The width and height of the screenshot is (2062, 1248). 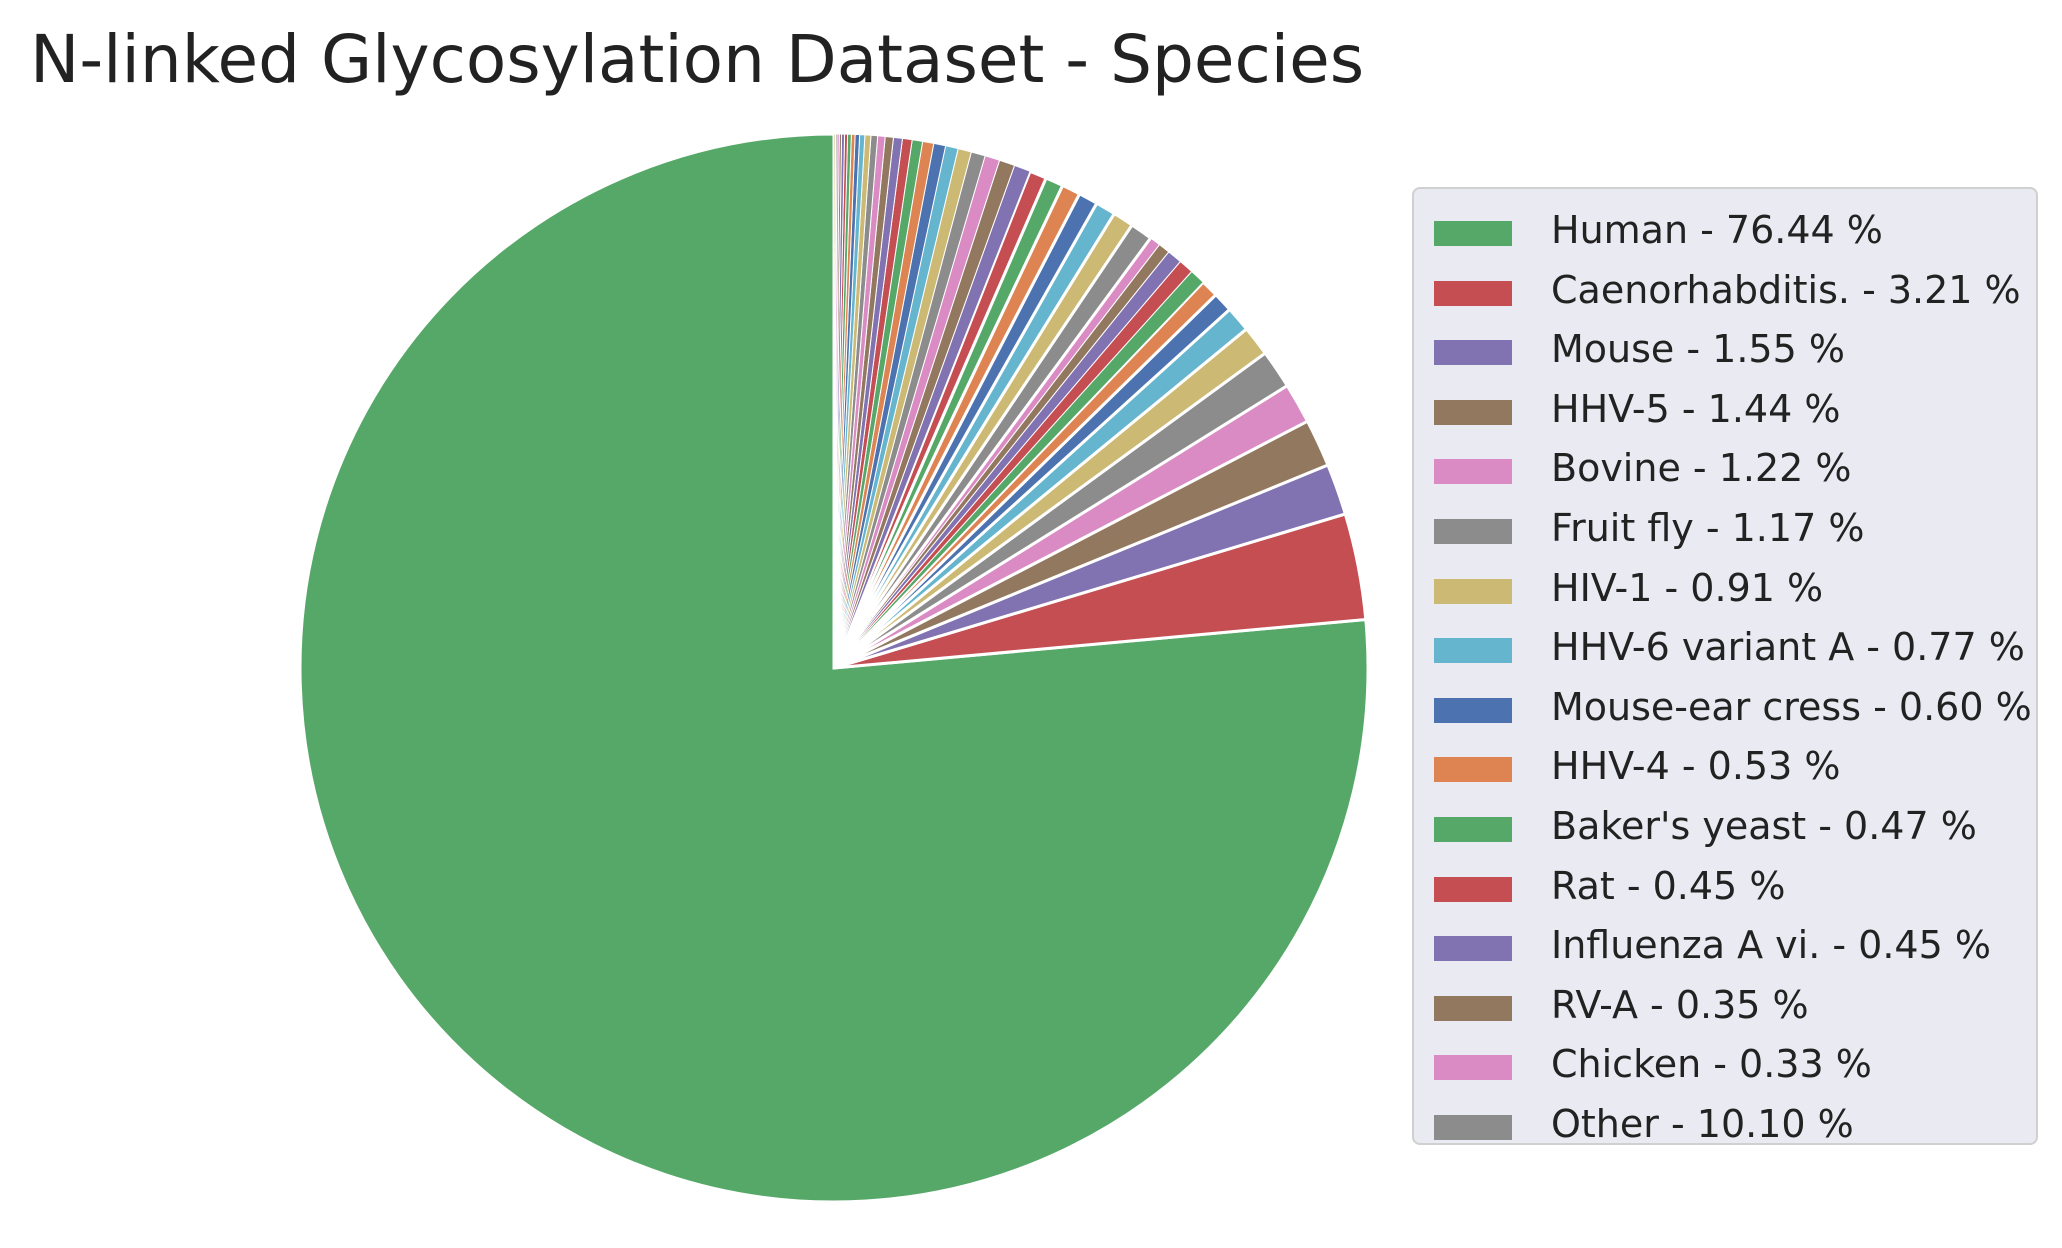 I want to click on legend-item-mouse-ear-cress: Mouse-ear cress - 0.60 %, so click(x=1725, y=705).